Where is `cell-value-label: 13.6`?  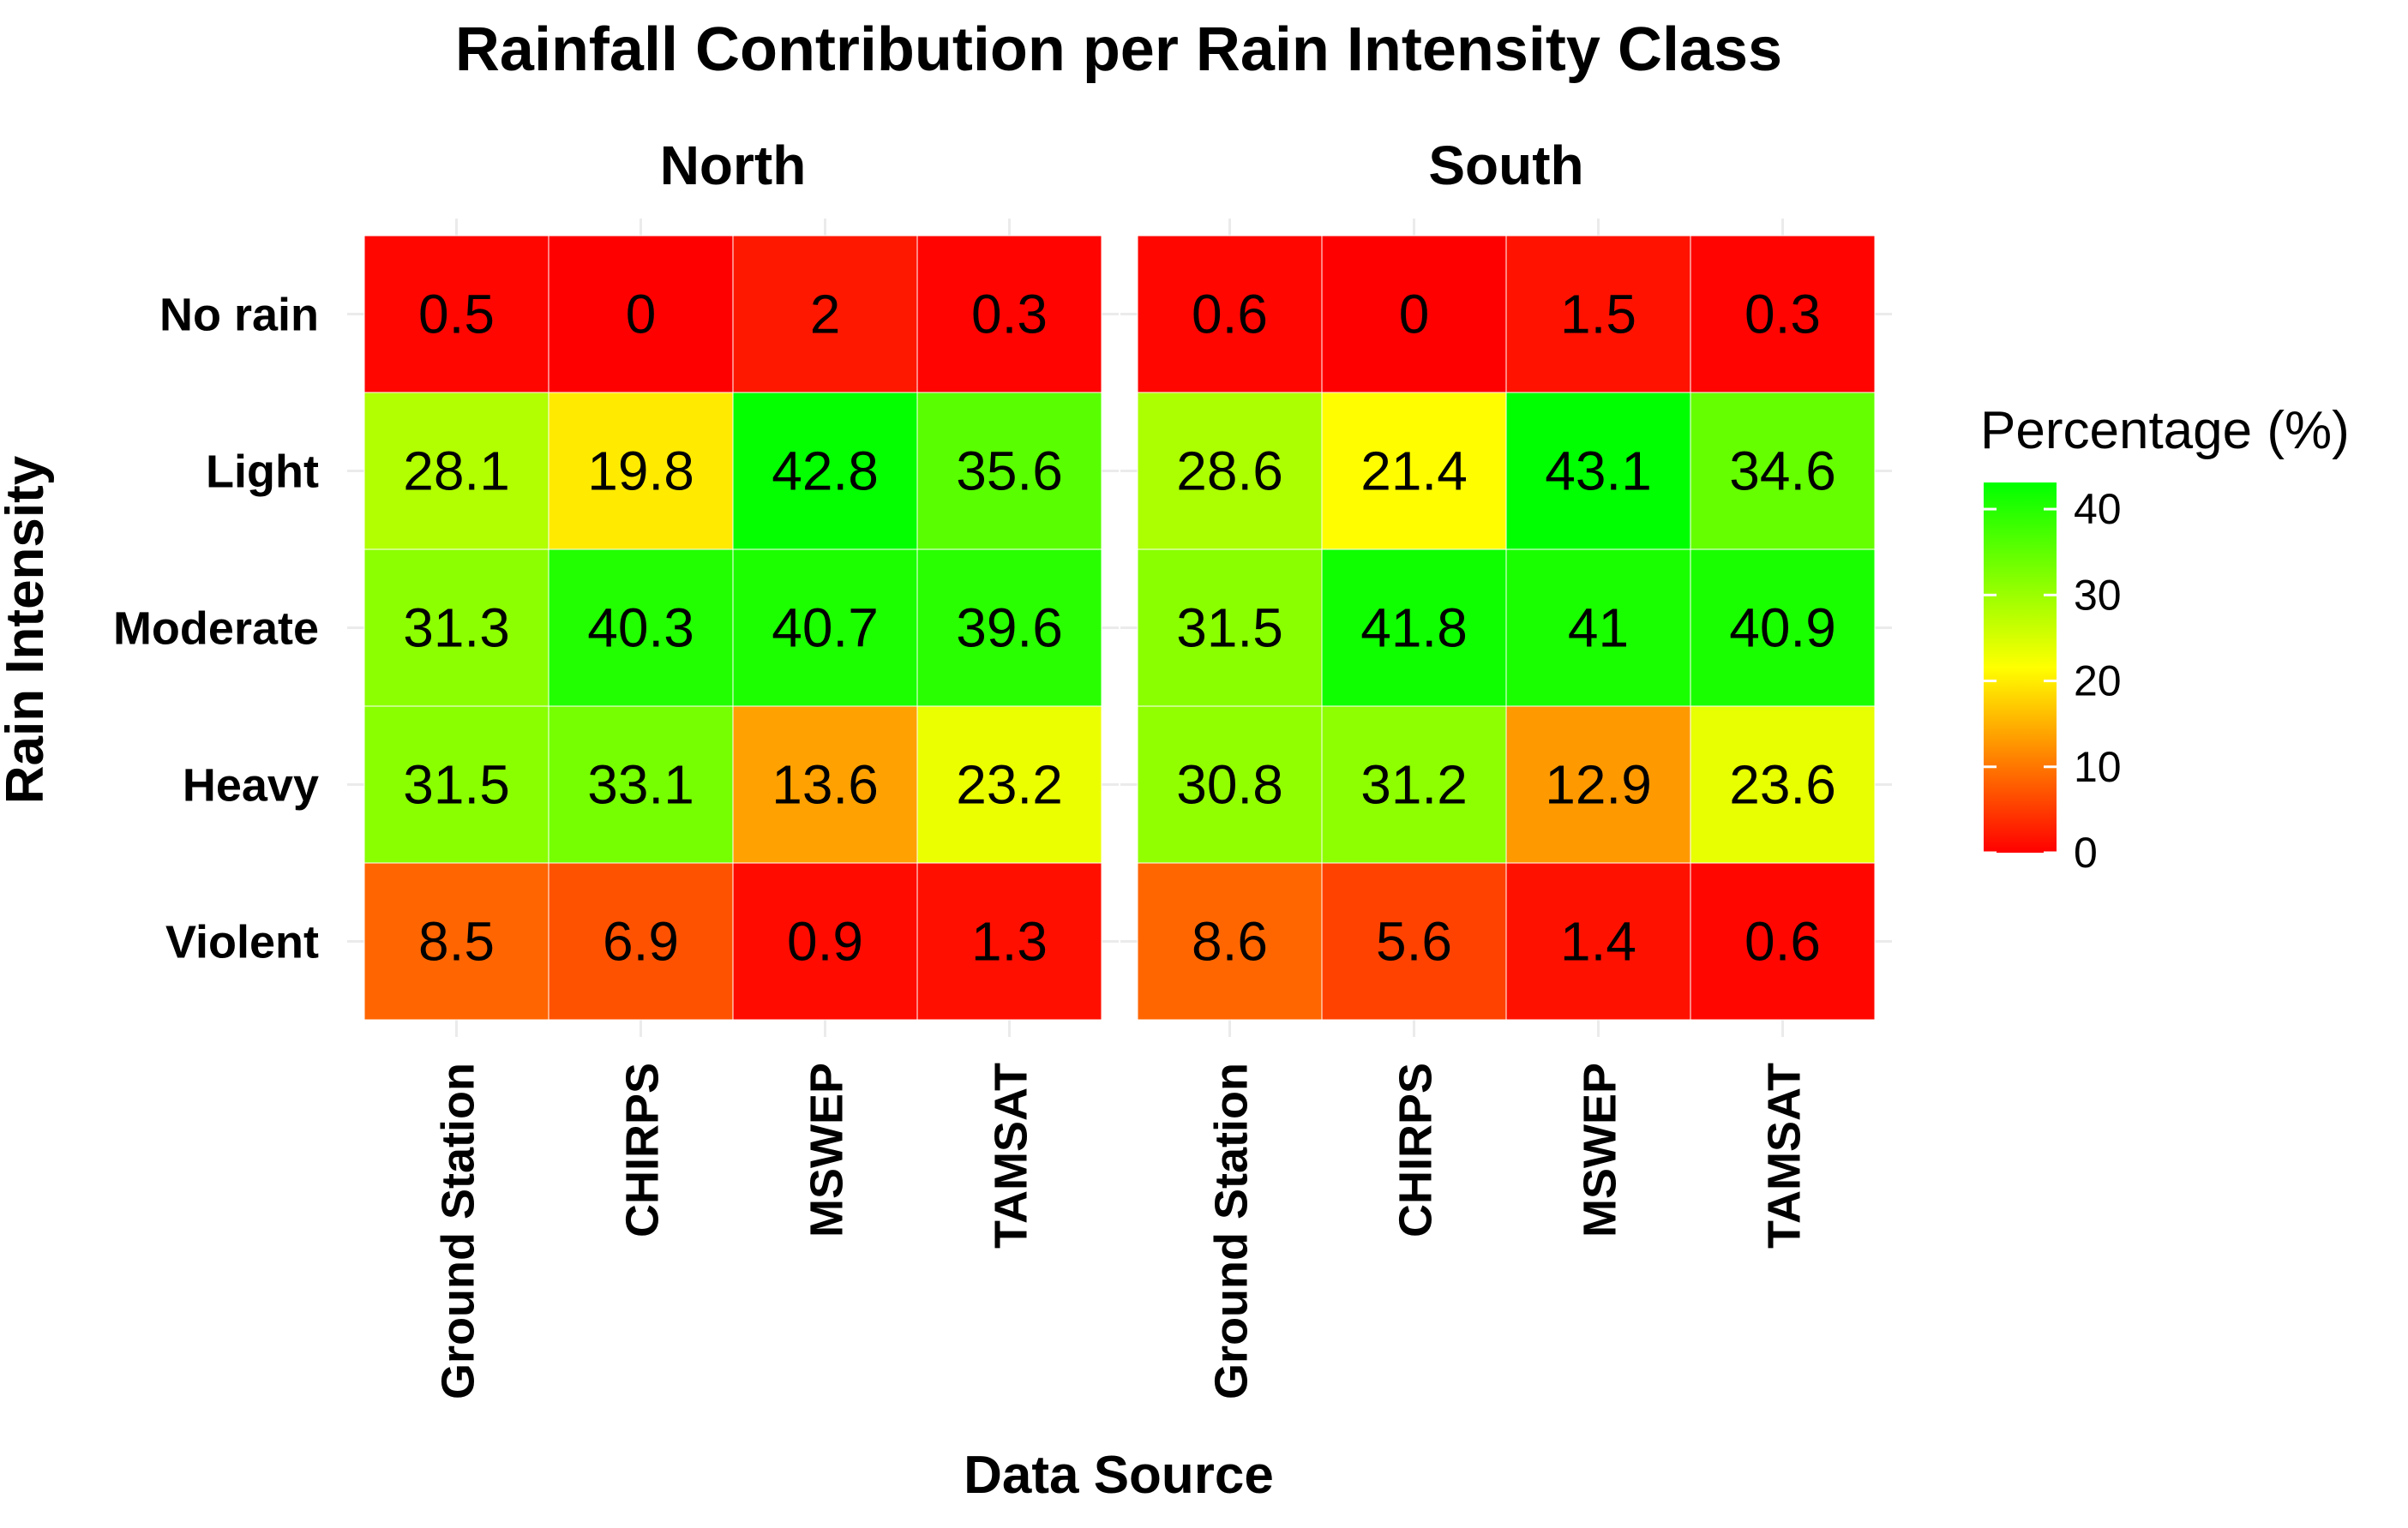
cell-value-label: 13.6 is located at coordinates (826, 785).